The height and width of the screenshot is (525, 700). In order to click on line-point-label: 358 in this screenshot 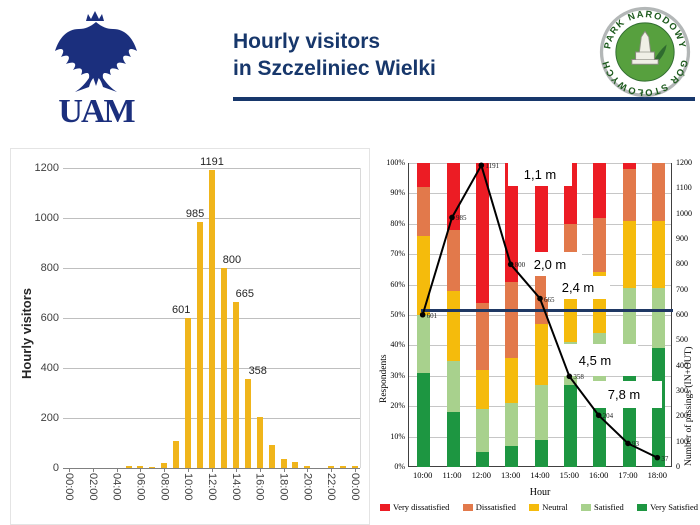, I will do `click(578, 377)`.